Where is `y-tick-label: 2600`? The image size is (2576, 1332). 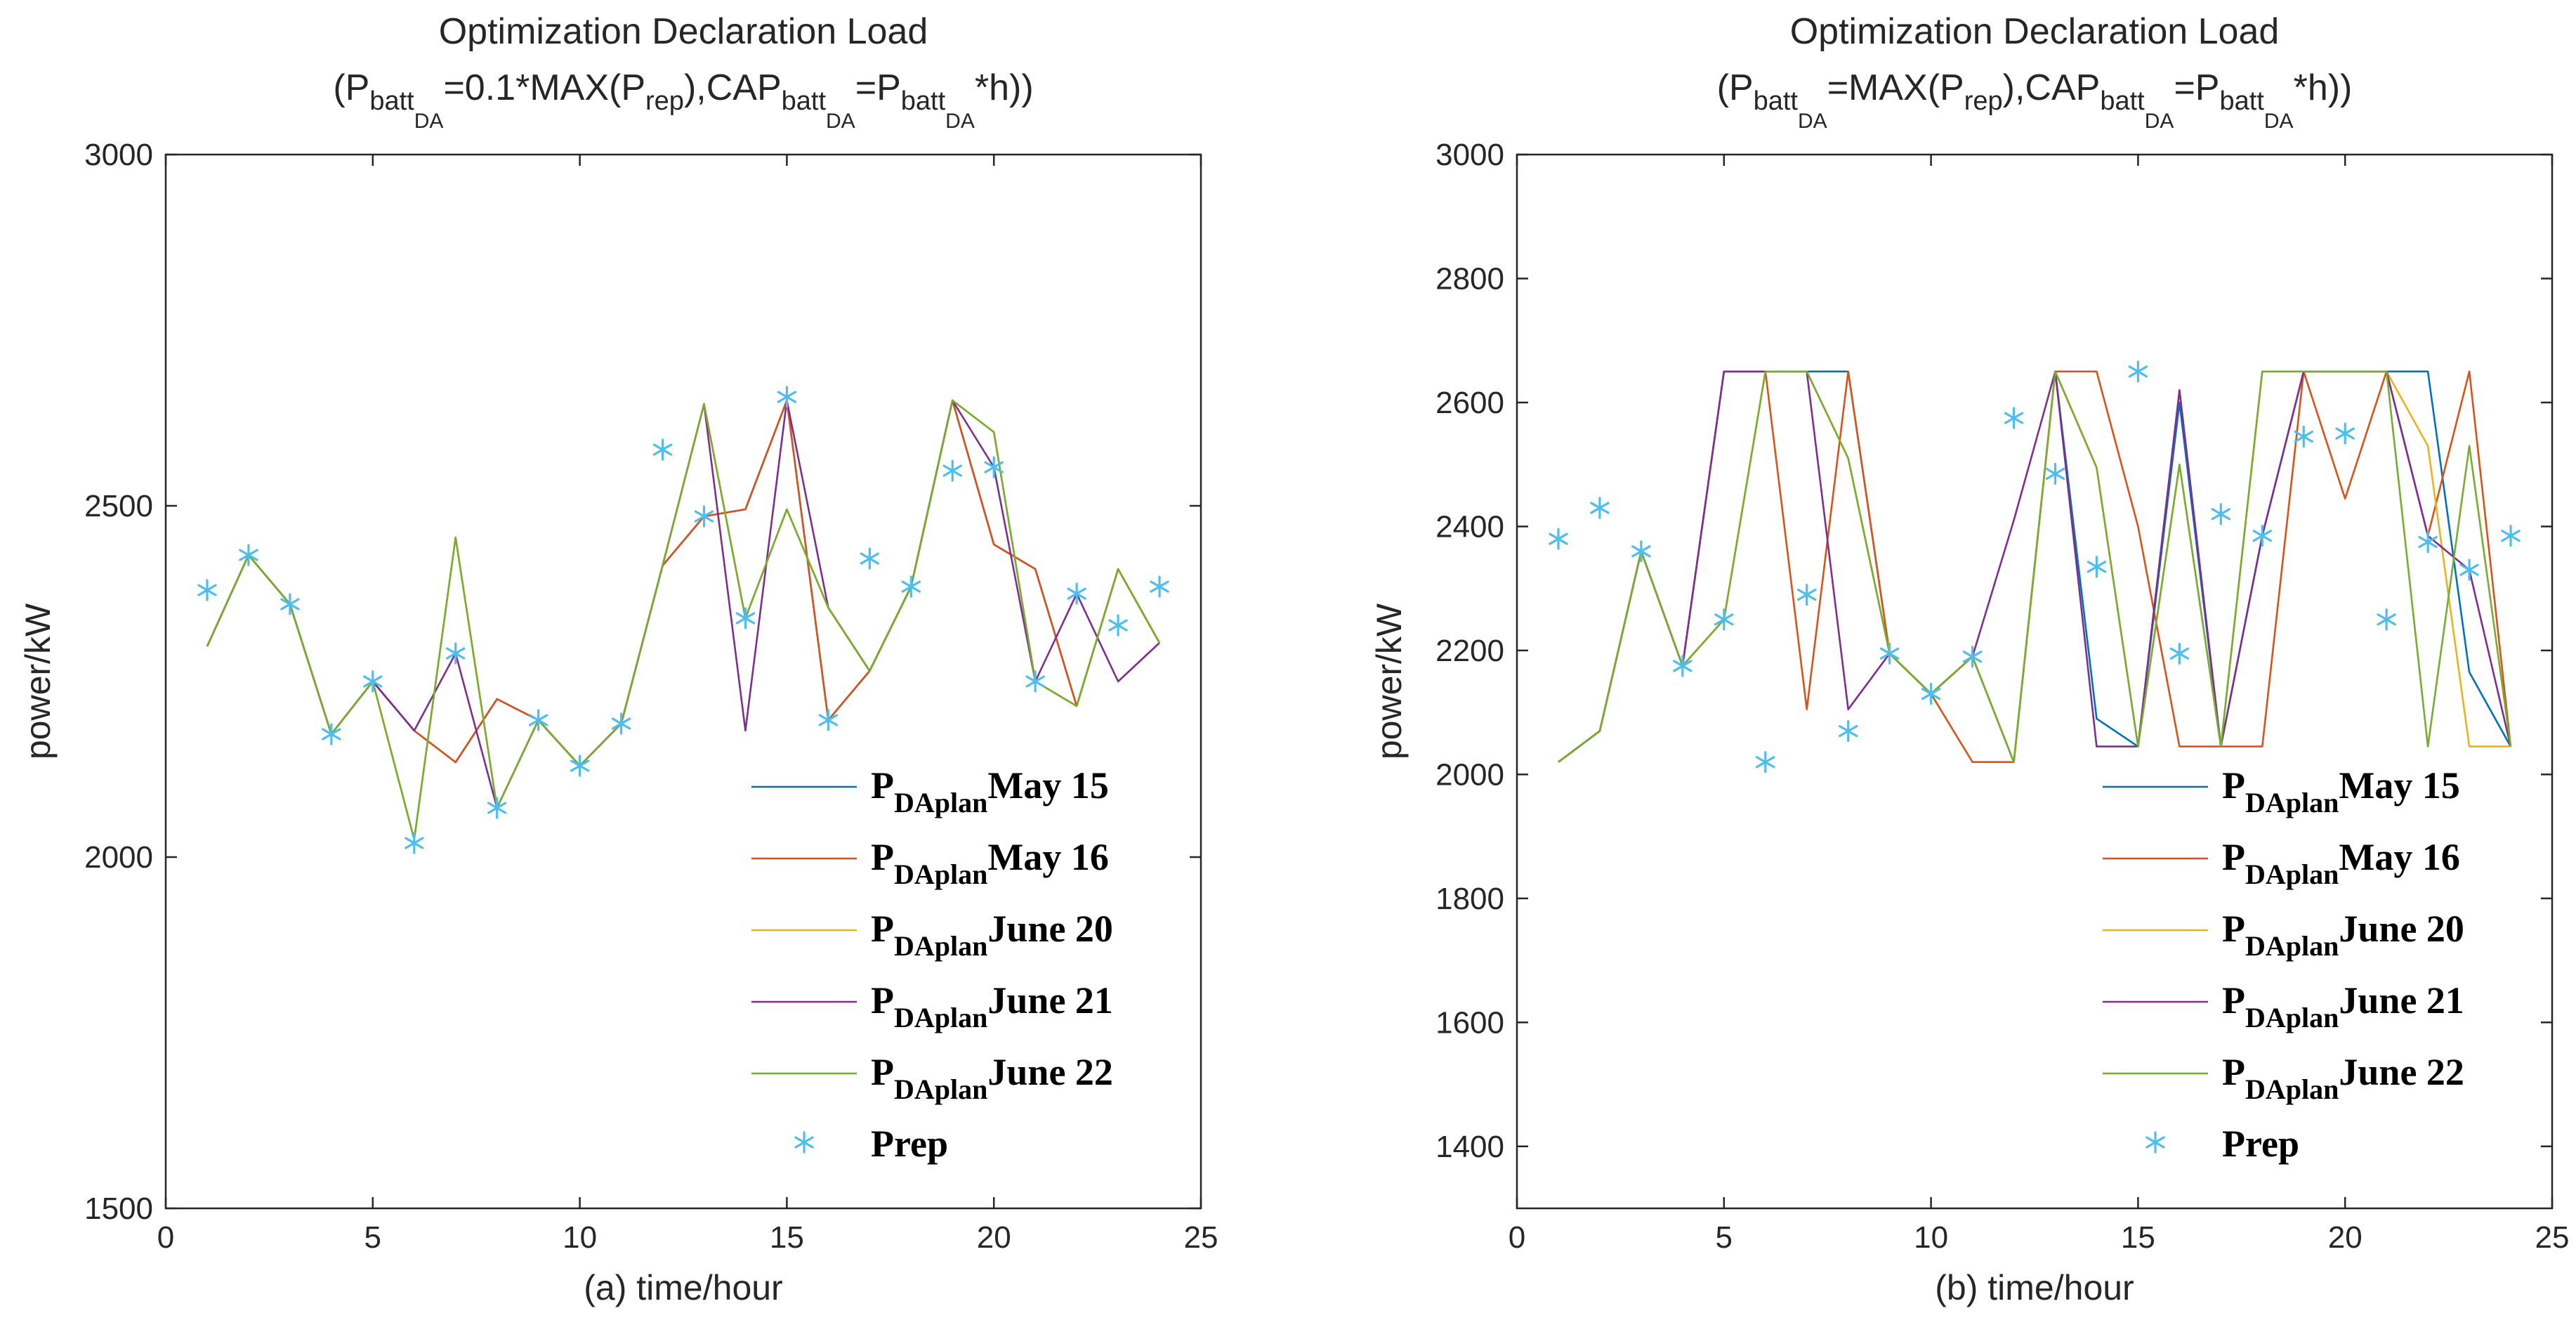 y-tick-label: 2600 is located at coordinates (1469, 403).